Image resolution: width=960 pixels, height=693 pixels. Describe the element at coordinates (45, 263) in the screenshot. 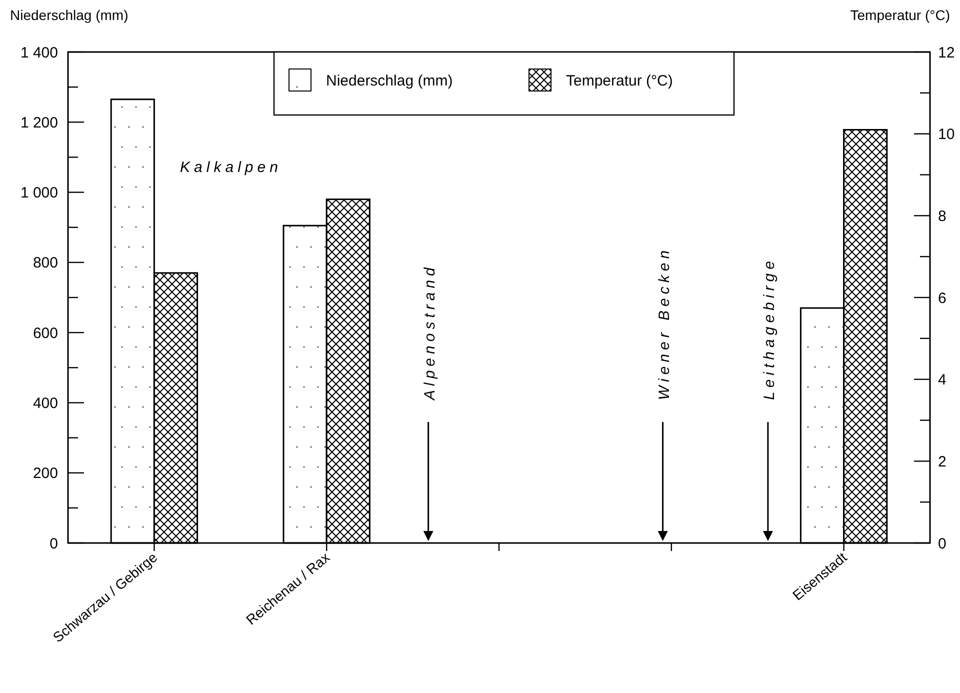

I see `y-tick-label: 800` at that location.